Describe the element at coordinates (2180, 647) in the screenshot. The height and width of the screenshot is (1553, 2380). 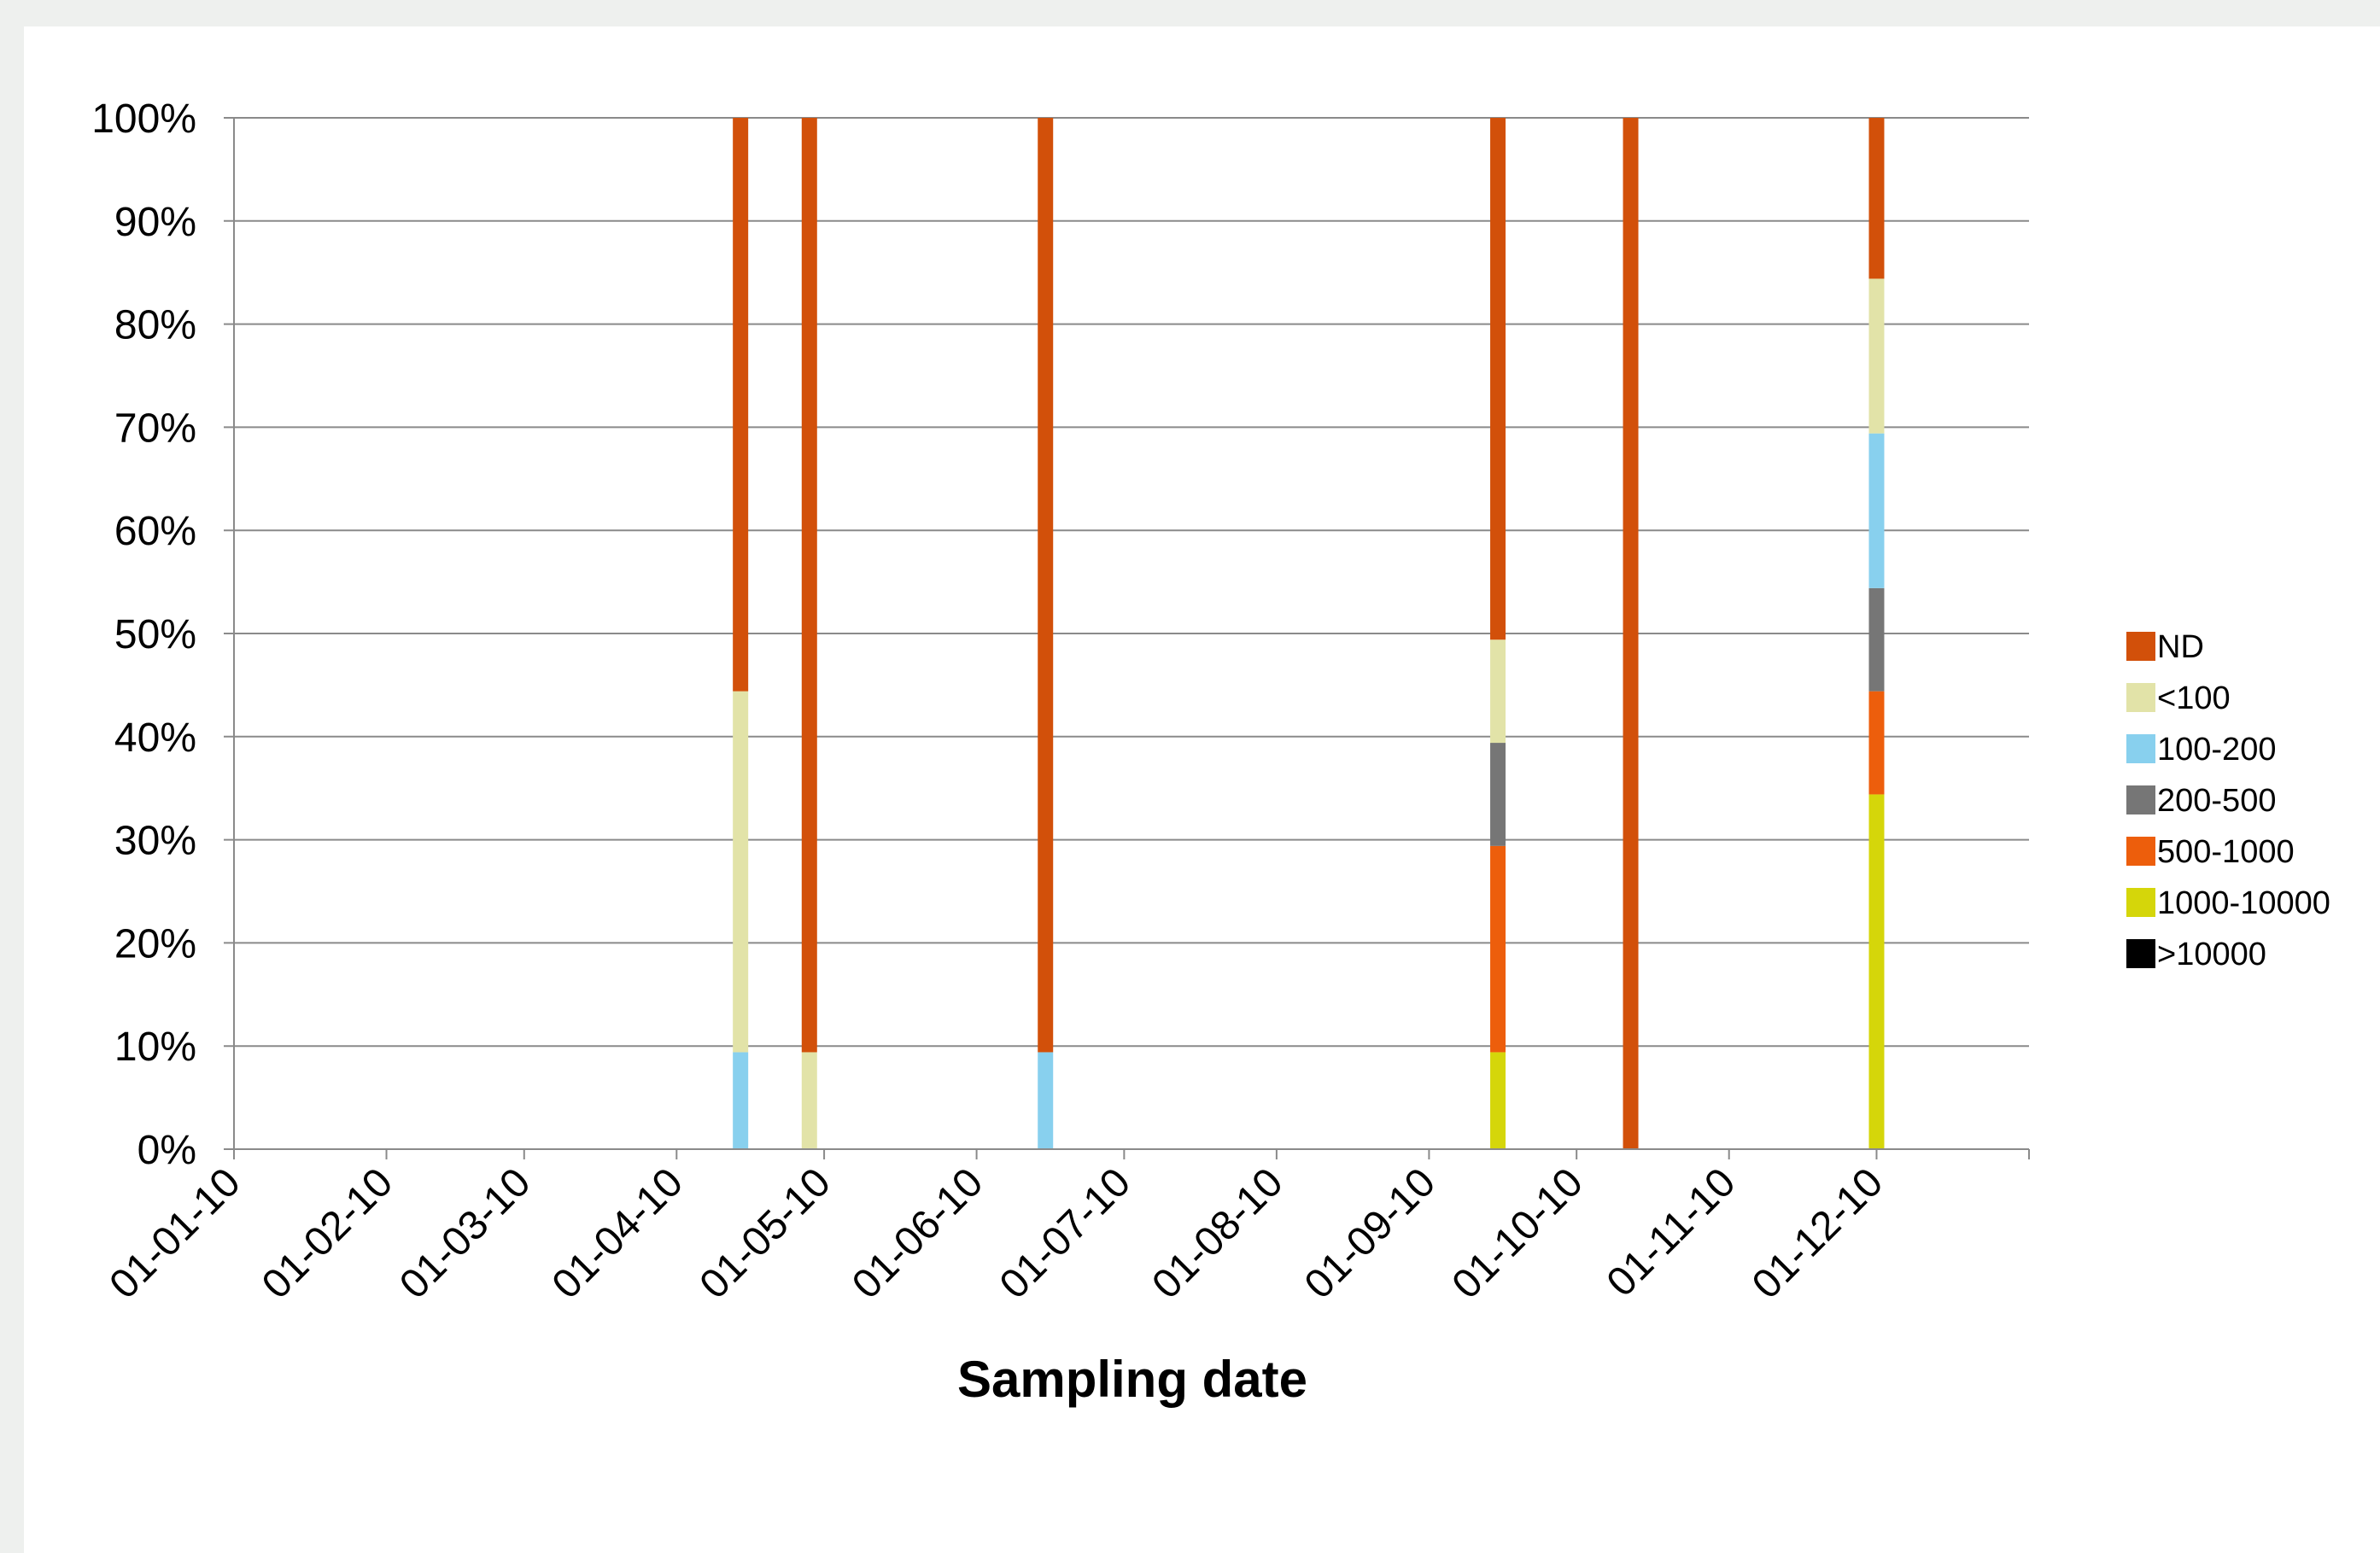
I see `legend-label: ND` at that location.